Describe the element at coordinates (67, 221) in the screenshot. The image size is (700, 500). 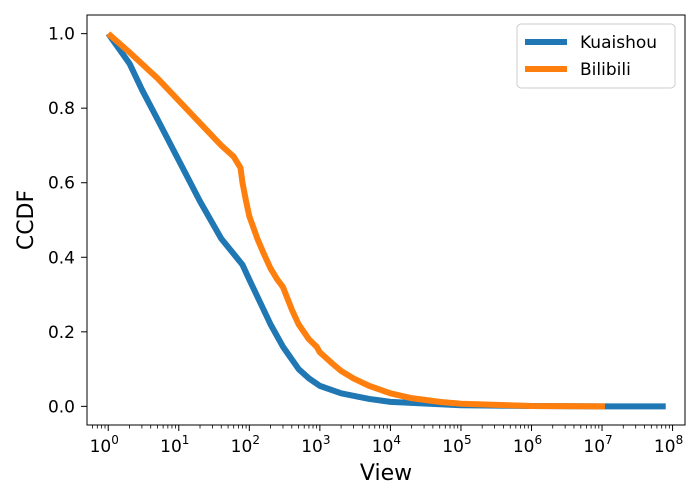
I see `y-axis: 0.0 0.2 0.4 0.6 0.8 1.0` at that location.